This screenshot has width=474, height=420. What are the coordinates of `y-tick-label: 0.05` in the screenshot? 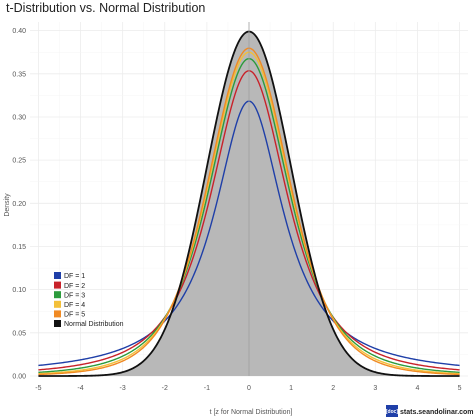 It's located at (19, 333).